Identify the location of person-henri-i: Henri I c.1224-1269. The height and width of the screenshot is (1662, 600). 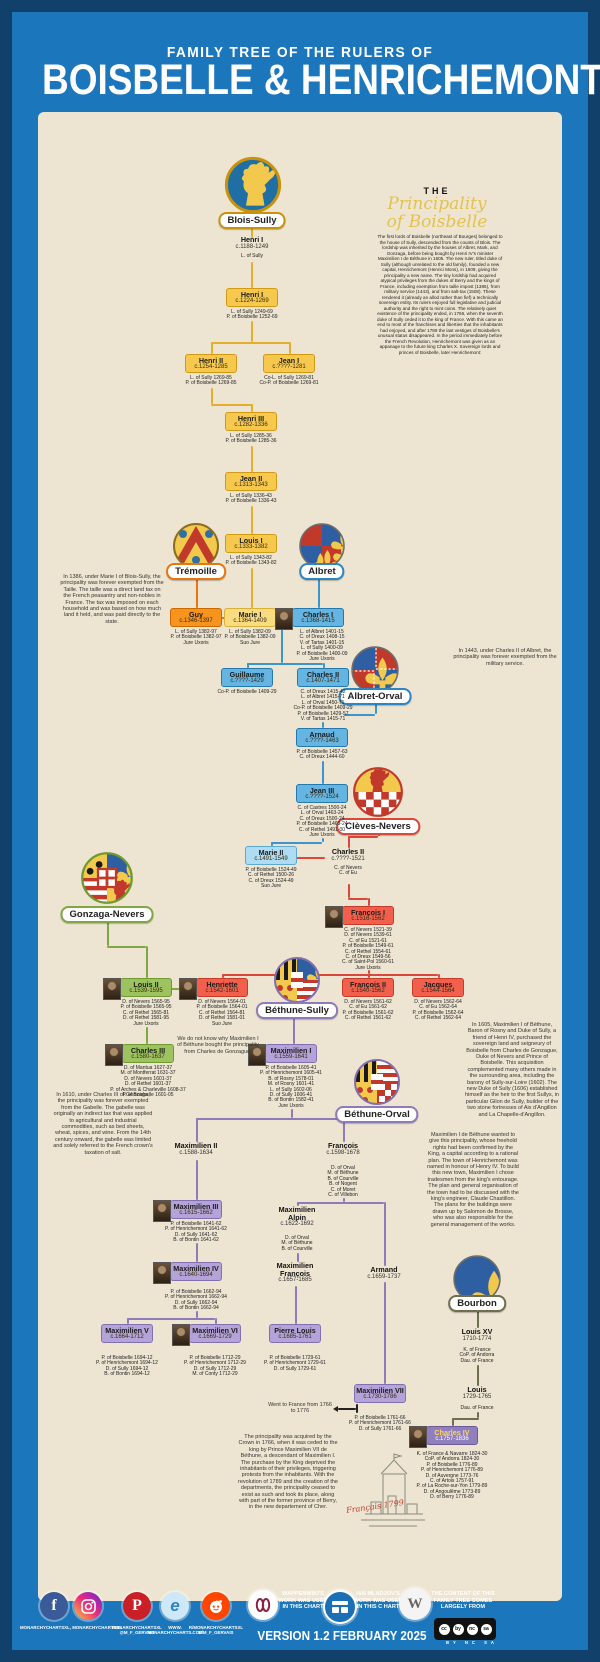
(252, 298).